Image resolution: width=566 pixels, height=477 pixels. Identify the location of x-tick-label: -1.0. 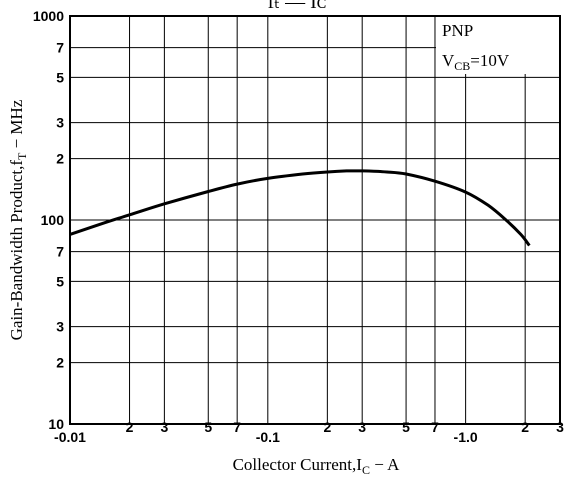
(466, 437).